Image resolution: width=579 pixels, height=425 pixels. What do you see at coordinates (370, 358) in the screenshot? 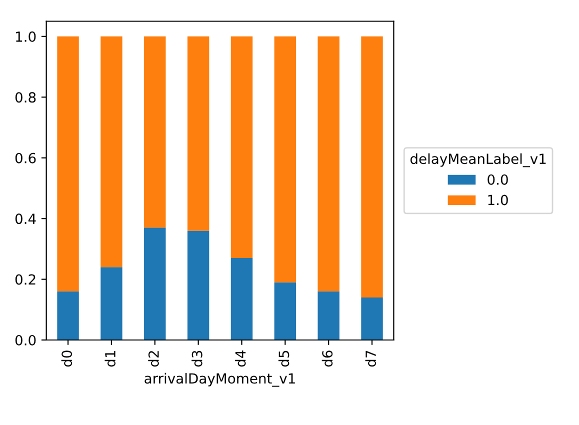
I see `x-tick-label: d7` at bounding box center [370, 358].